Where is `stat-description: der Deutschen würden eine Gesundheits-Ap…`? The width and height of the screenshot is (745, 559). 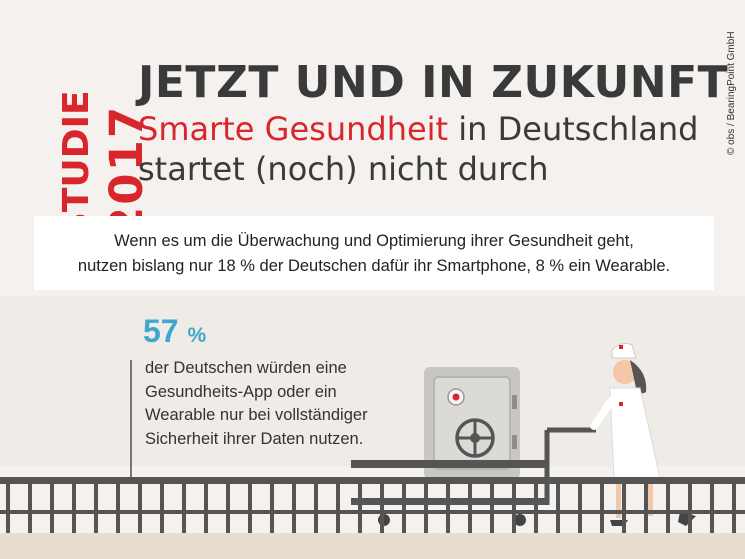 stat-description: der Deutschen würden eine Gesundheits-Ap… is located at coordinates (280, 404).